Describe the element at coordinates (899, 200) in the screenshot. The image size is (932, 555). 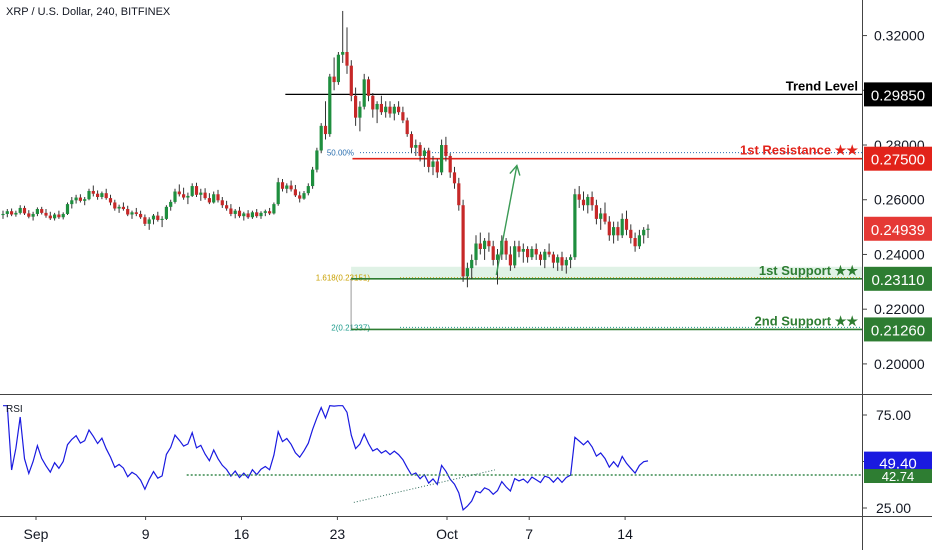
I see `price-tick-label: 0.26000` at that location.